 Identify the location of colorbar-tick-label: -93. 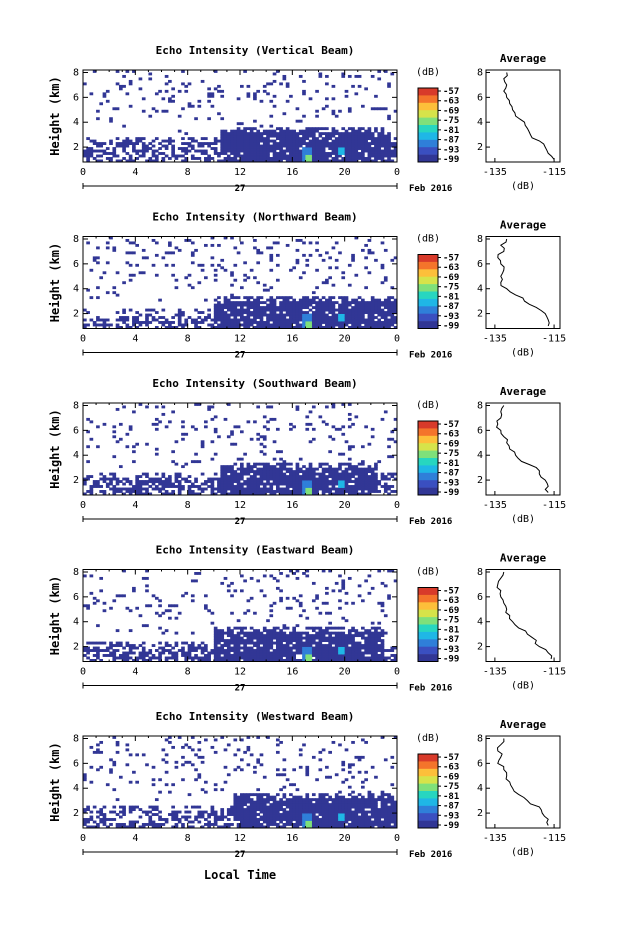
(451, 650).